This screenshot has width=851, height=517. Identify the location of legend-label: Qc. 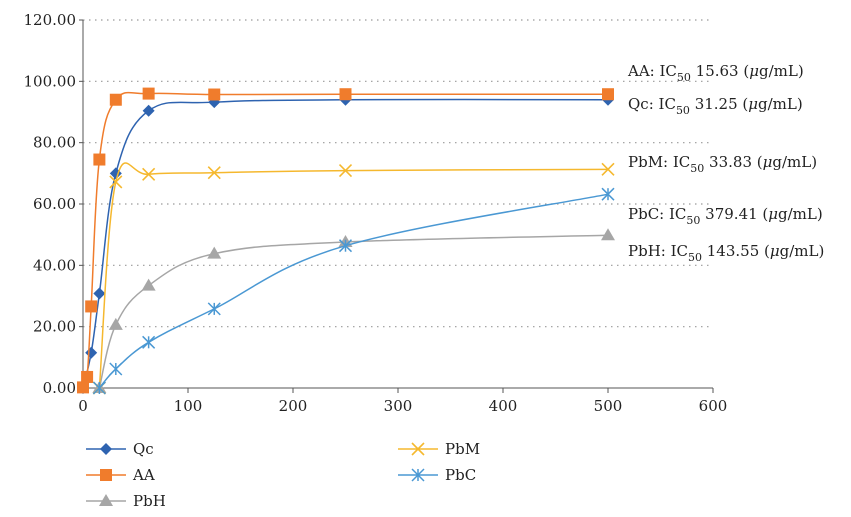
(143, 449).